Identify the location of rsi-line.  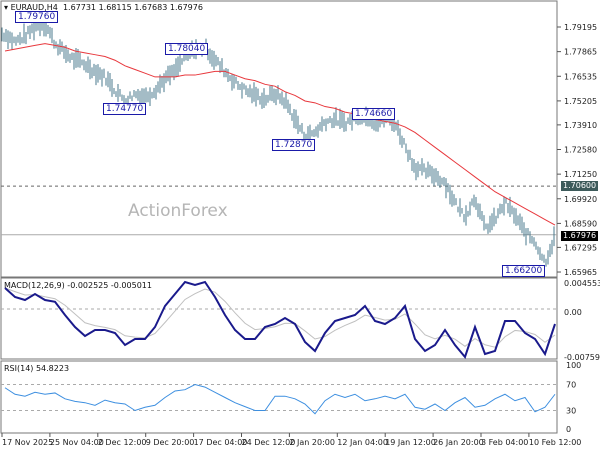
(280, 399).